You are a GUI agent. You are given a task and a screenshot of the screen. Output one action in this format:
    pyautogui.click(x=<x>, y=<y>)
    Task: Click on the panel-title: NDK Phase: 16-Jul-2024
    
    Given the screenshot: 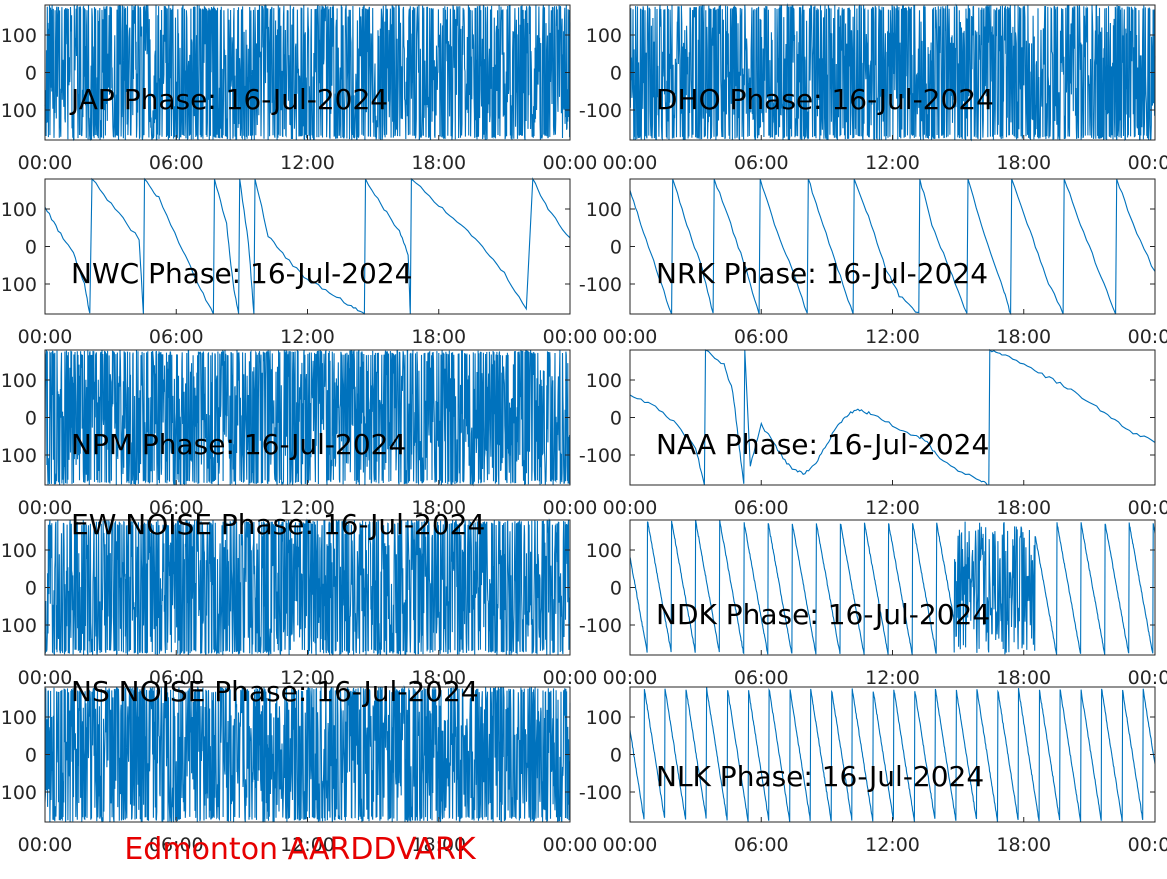 What is the action you would take?
    pyautogui.click(x=823, y=614)
    